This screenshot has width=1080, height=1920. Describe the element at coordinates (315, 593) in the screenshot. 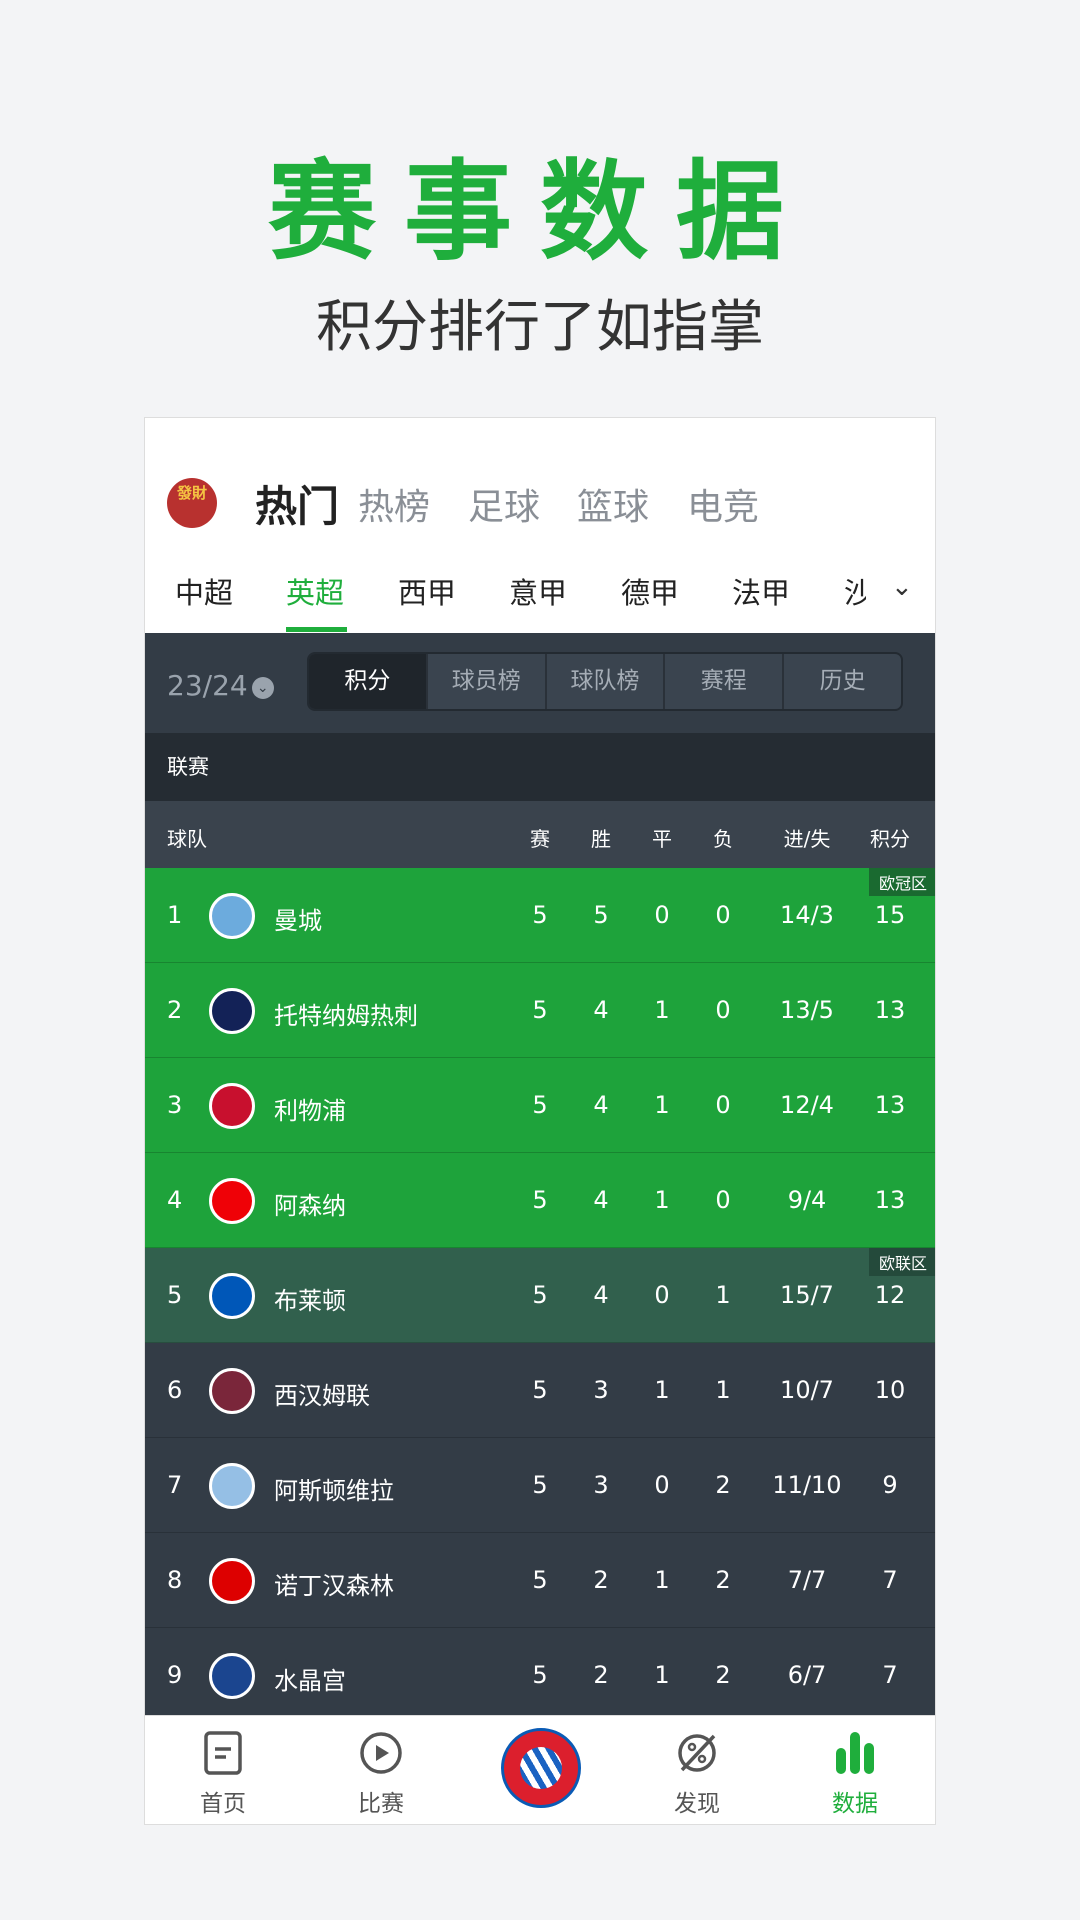

I see `league-tab-epl: 英超` at that location.